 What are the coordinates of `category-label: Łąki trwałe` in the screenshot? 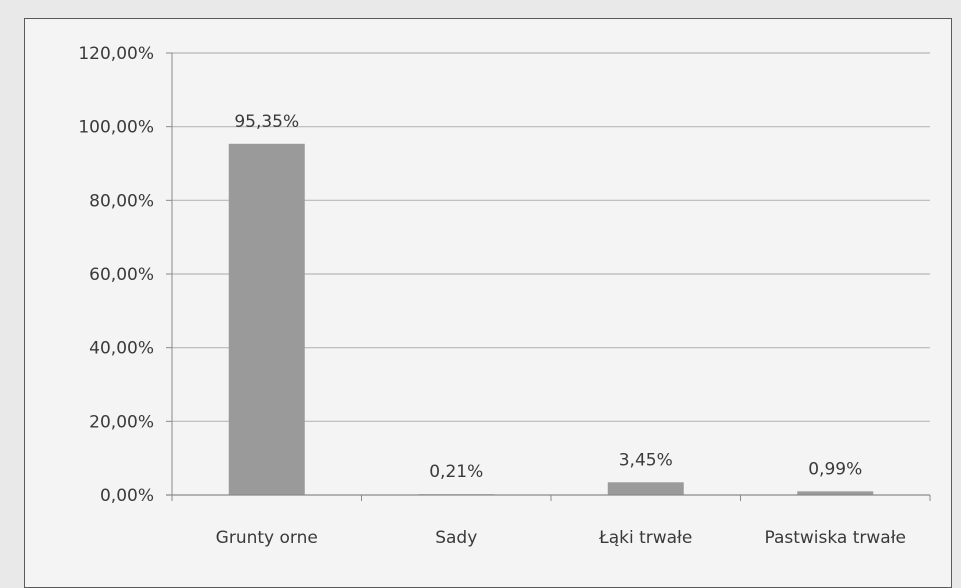 It's located at (645, 538).